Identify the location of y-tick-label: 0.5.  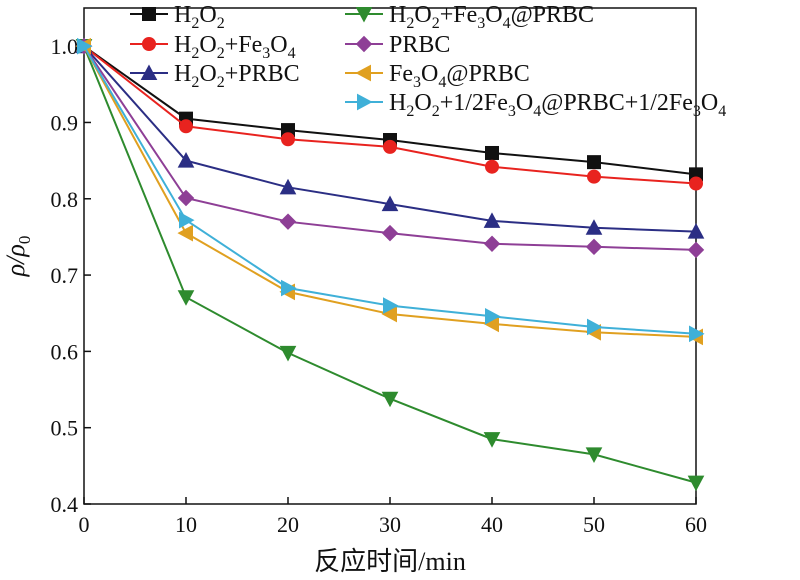
(65, 428).